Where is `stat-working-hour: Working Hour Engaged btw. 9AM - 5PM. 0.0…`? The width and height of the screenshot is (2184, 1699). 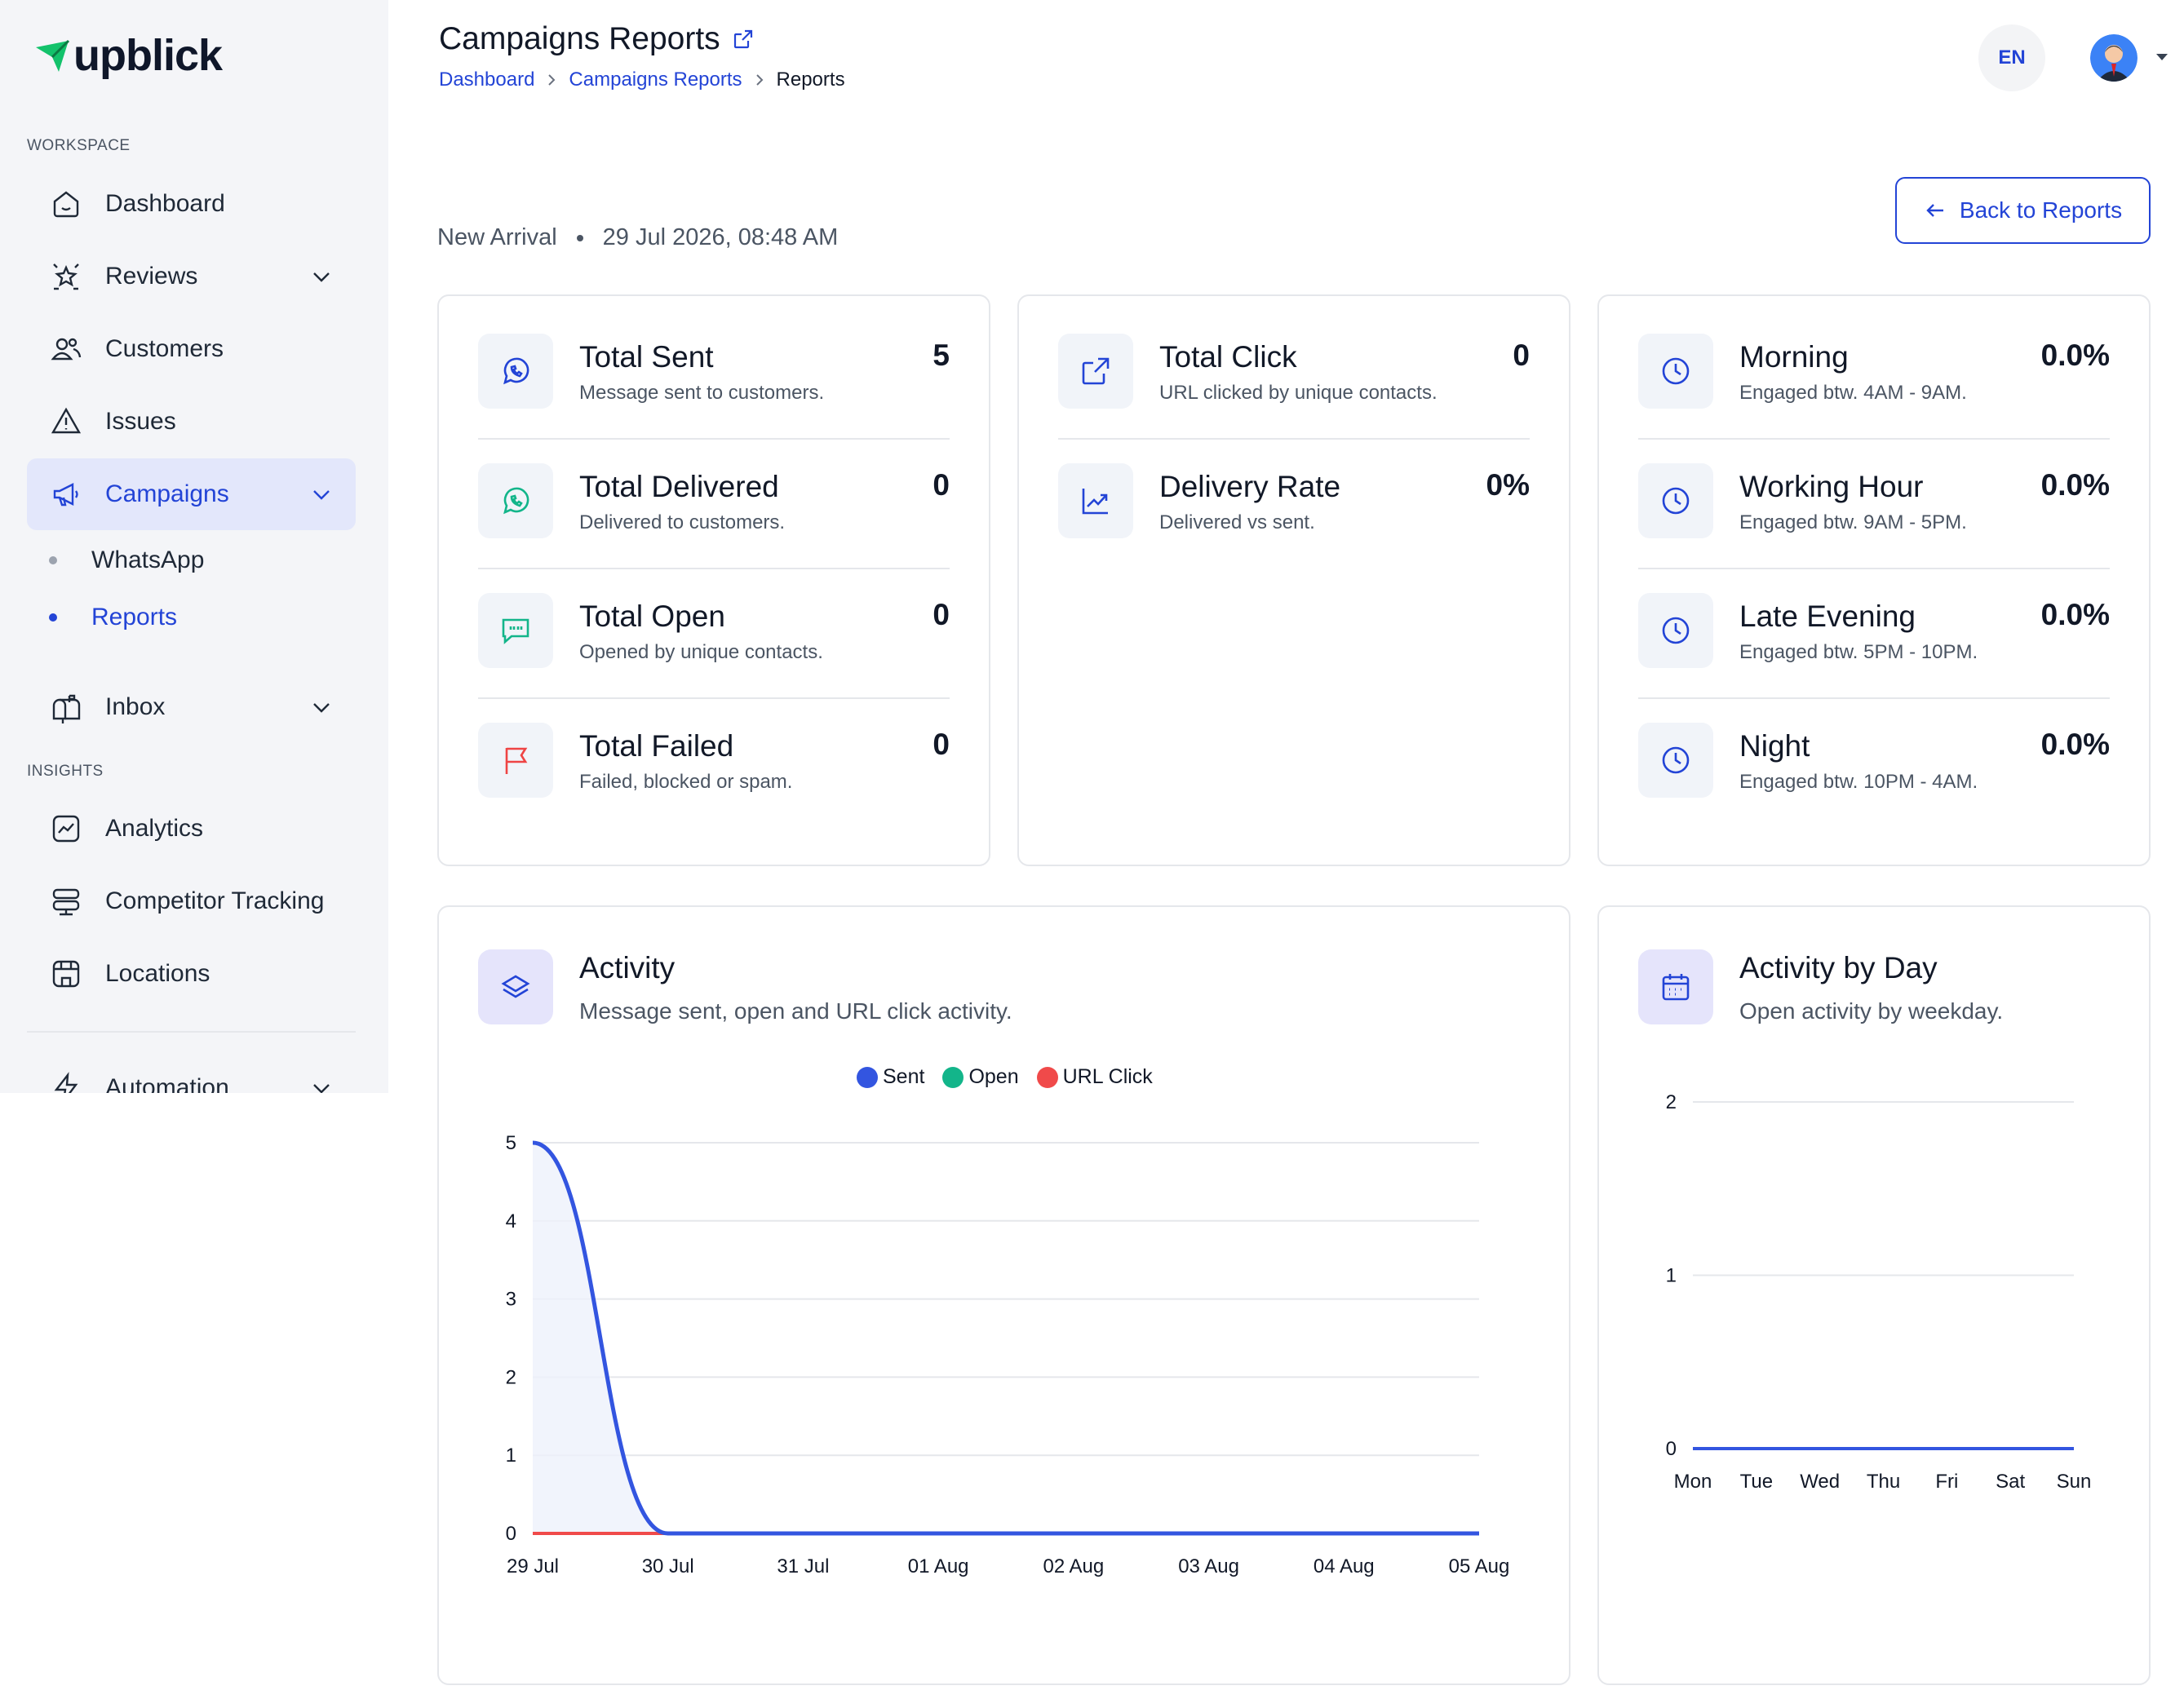 stat-working-hour: Working Hour Engaged btw. 9AM - 5PM. 0.0… is located at coordinates (1874, 491).